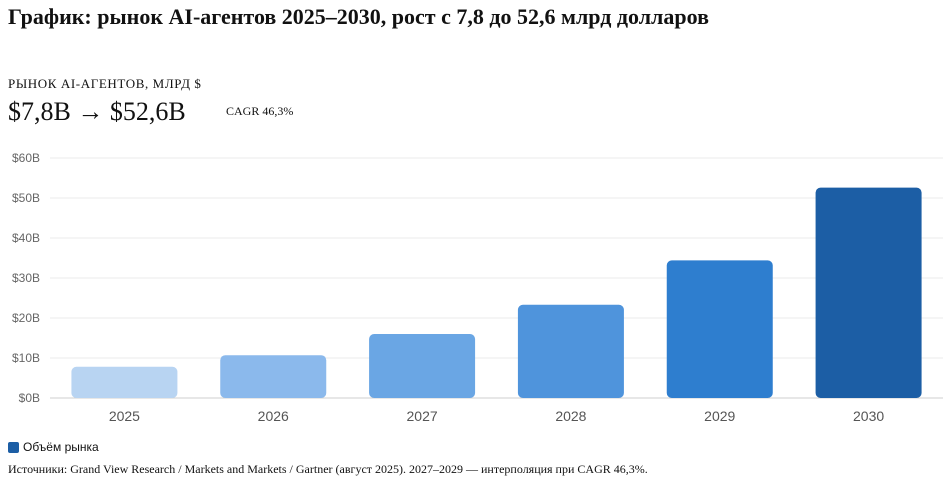 Image resolution: width=947 pixels, height=479 pixels. Describe the element at coordinates (422, 366) in the screenshot. I see `bar-2027` at that location.